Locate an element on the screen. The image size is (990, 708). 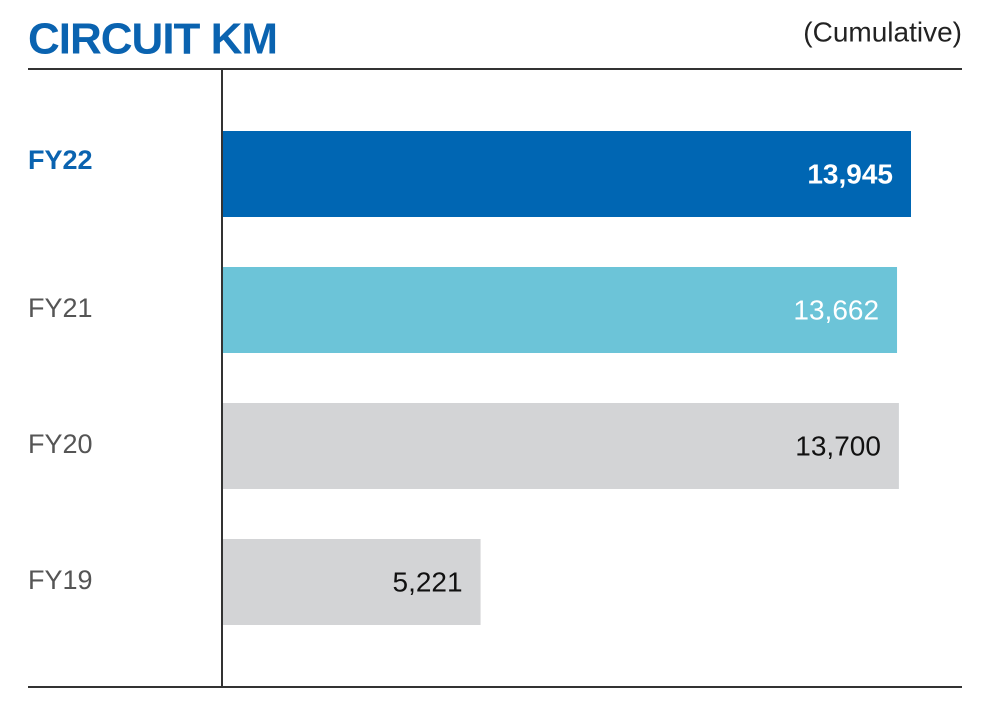
category-label: FY19 is located at coordinates (60, 580).